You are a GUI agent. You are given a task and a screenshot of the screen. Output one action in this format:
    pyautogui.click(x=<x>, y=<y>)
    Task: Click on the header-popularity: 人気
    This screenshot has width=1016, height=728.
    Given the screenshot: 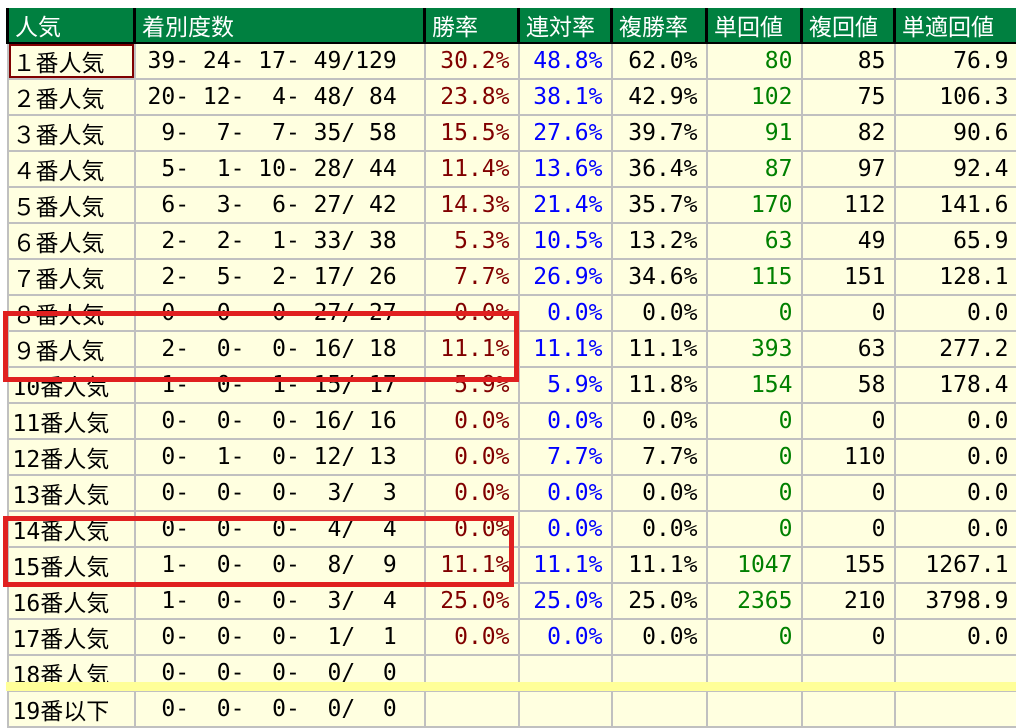 What is the action you would take?
    pyautogui.click(x=71, y=25)
    